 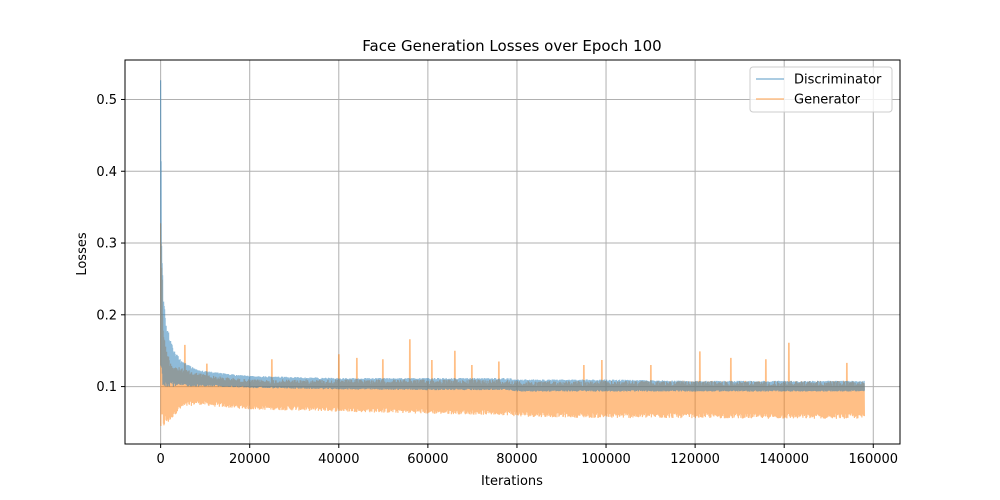 What do you see at coordinates (695, 459) in the screenshot?
I see `x-tick-label: 120000` at bounding box center [695, 459].